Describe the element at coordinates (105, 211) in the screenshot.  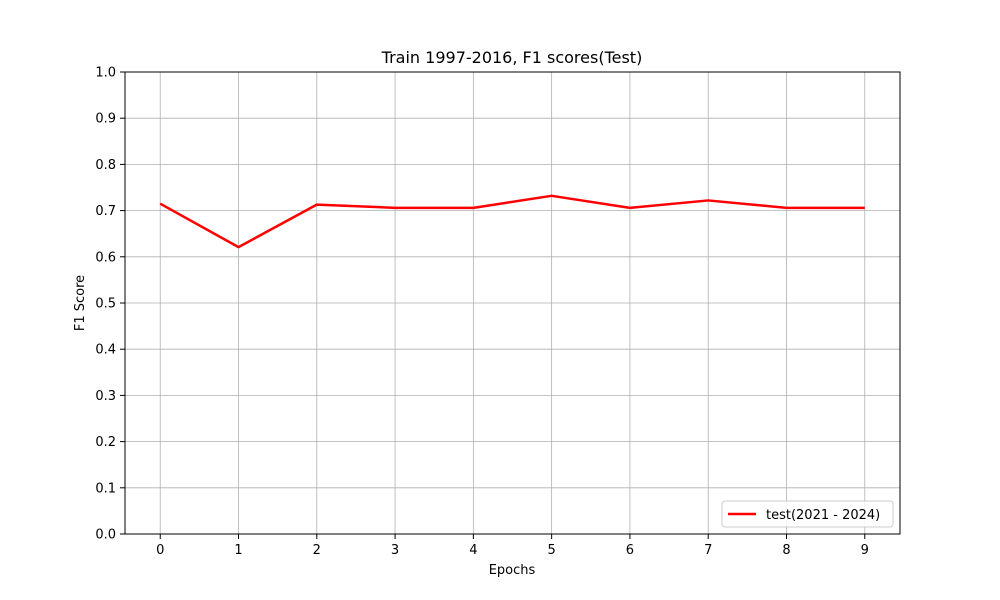
I see `y-tick-label: 0.7` at that location.